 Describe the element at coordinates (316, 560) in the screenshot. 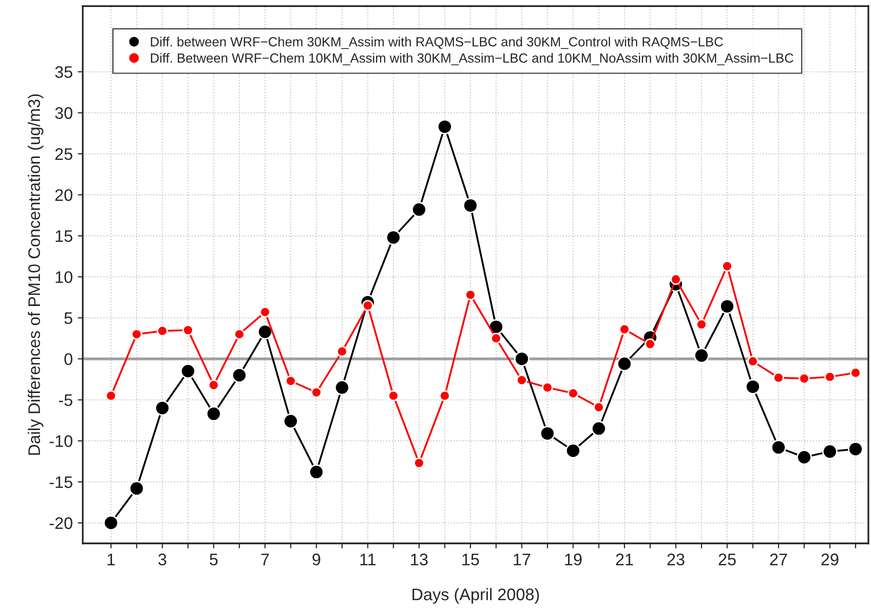

I see `x-tick-label: 9` at that location.